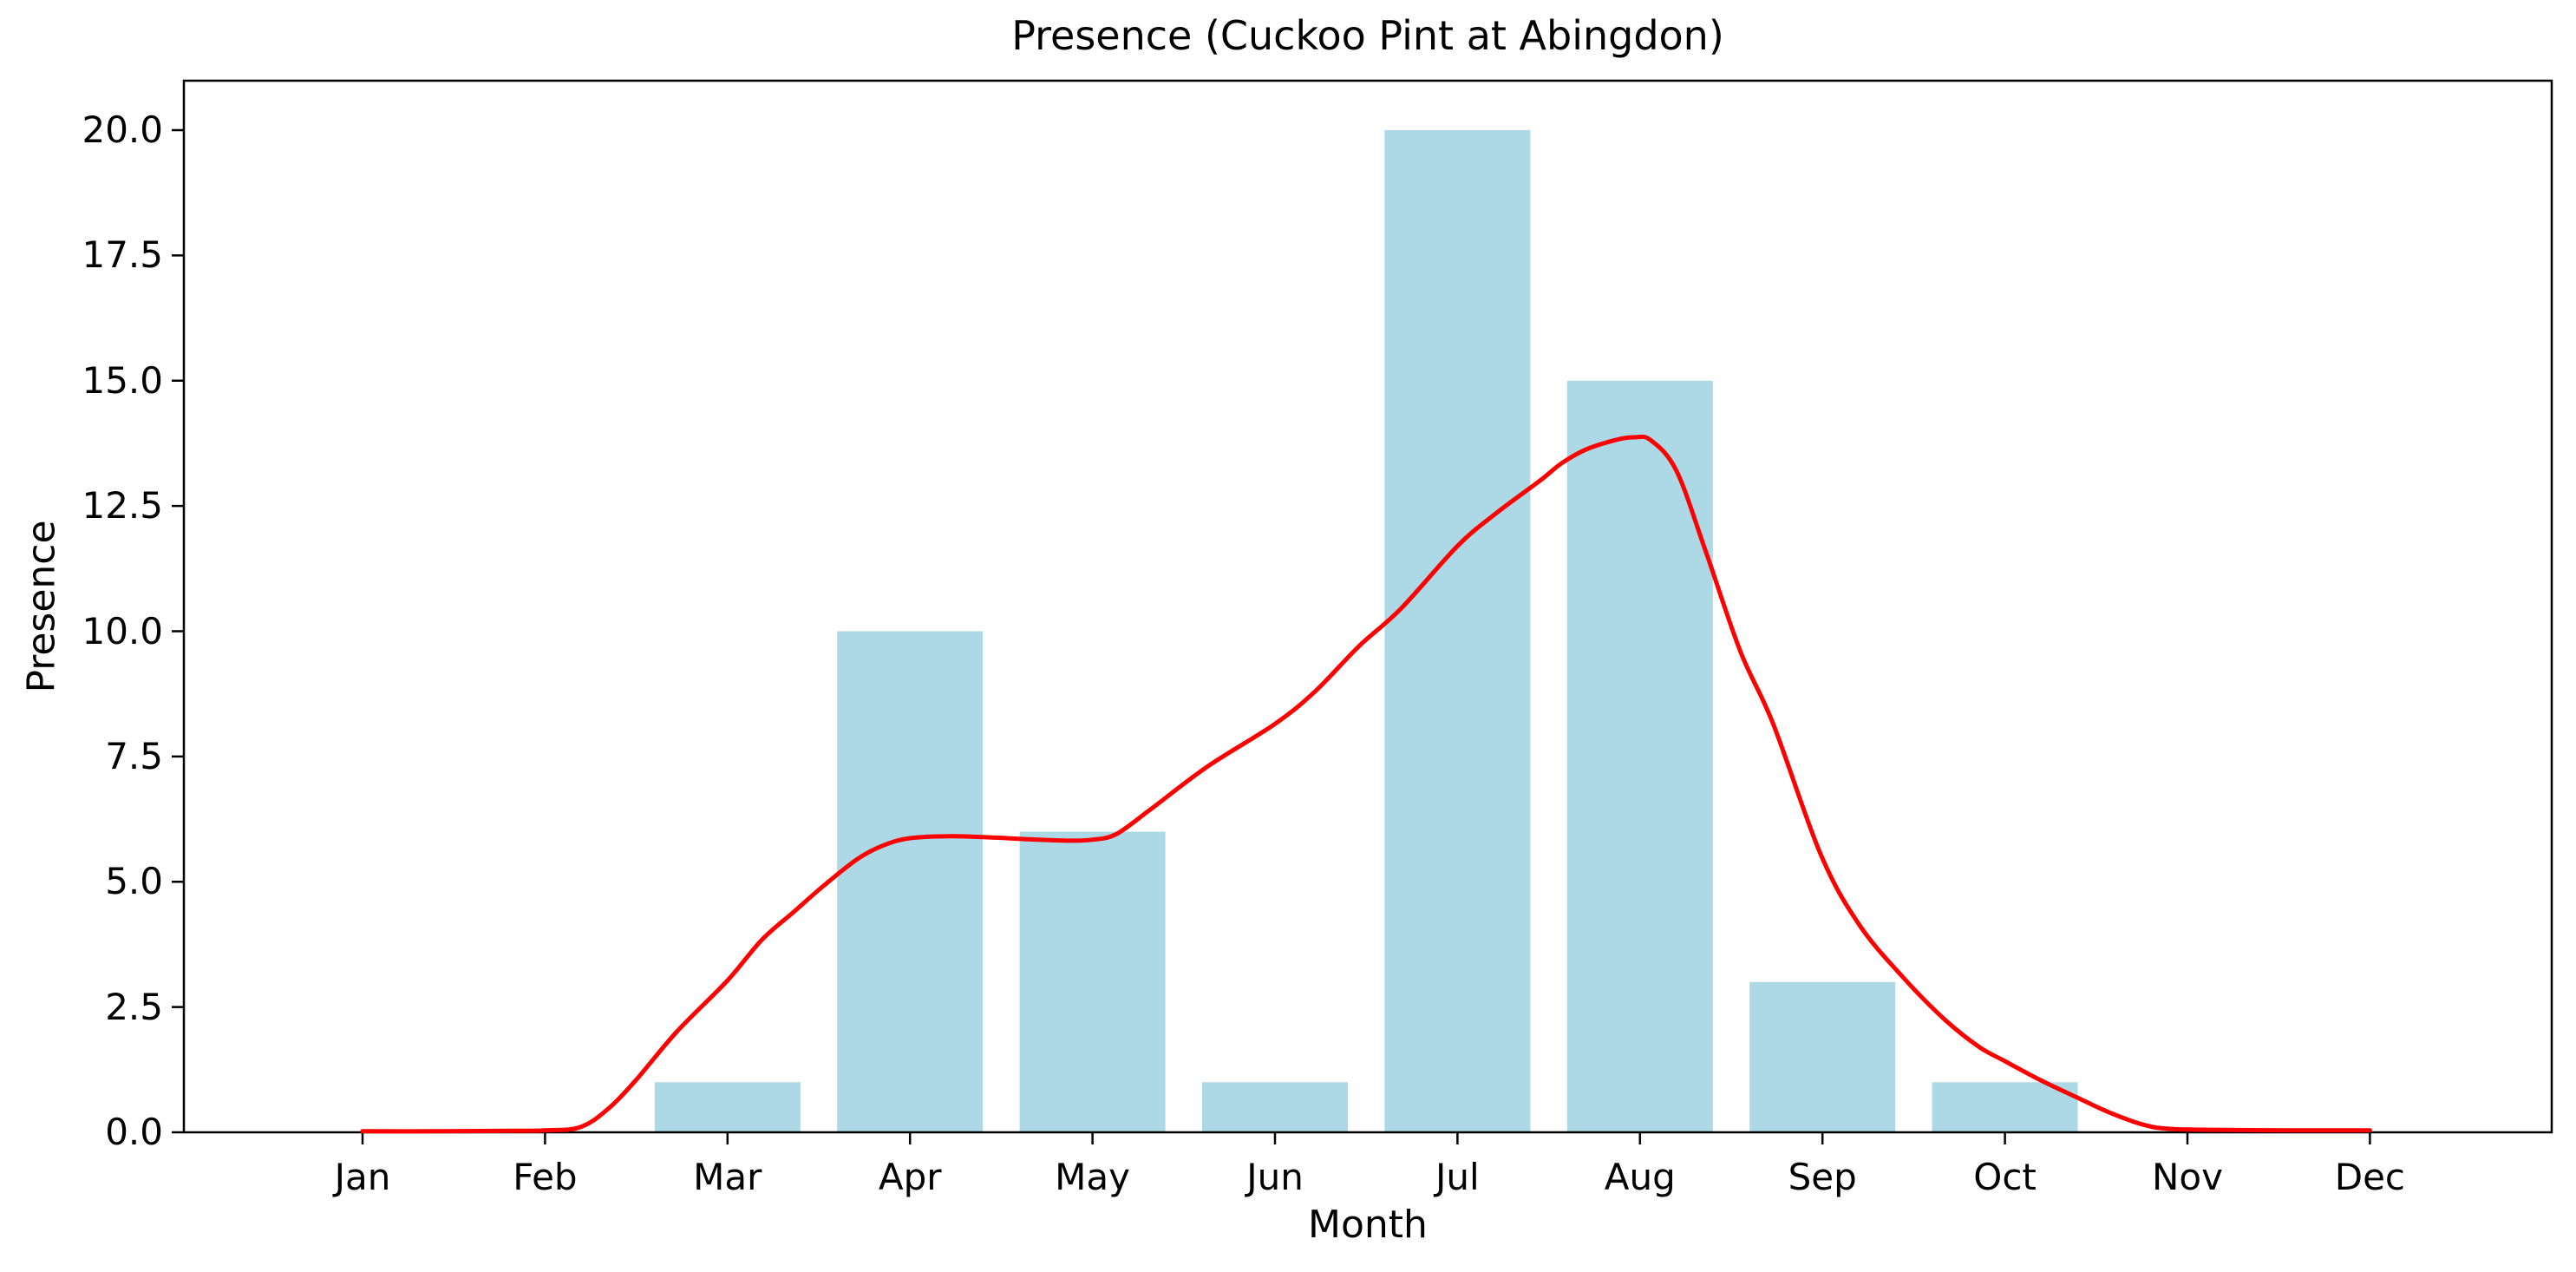 This screenshot has height=1272, width=2576. What do you see at coordinates (1822, 1177) in the screenshot?
I see `x-tick-label-sep: Sep` at bounding box center [1822, 1177].